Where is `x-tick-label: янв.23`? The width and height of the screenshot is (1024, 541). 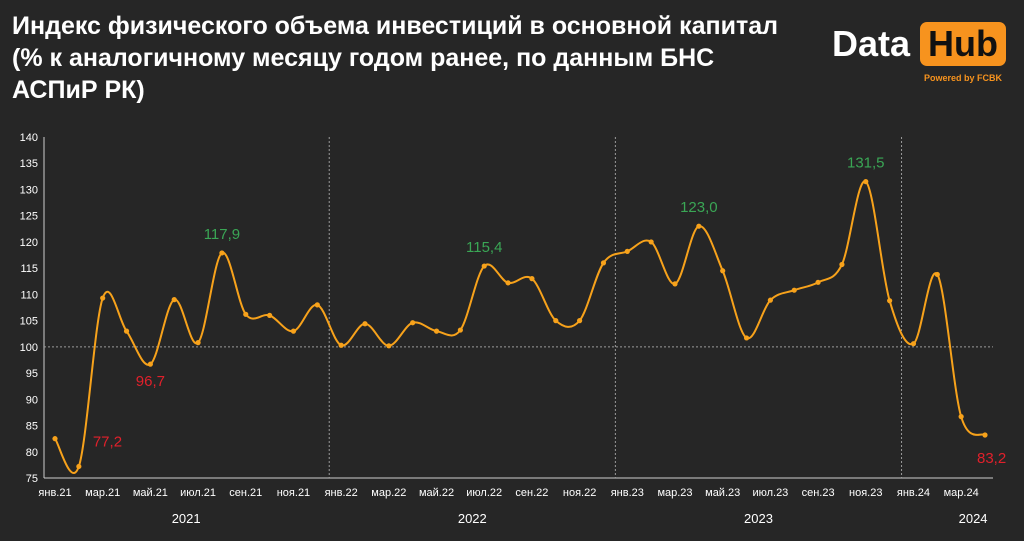 x-tick-label: янв.23 is located at coordinates (627, 493).